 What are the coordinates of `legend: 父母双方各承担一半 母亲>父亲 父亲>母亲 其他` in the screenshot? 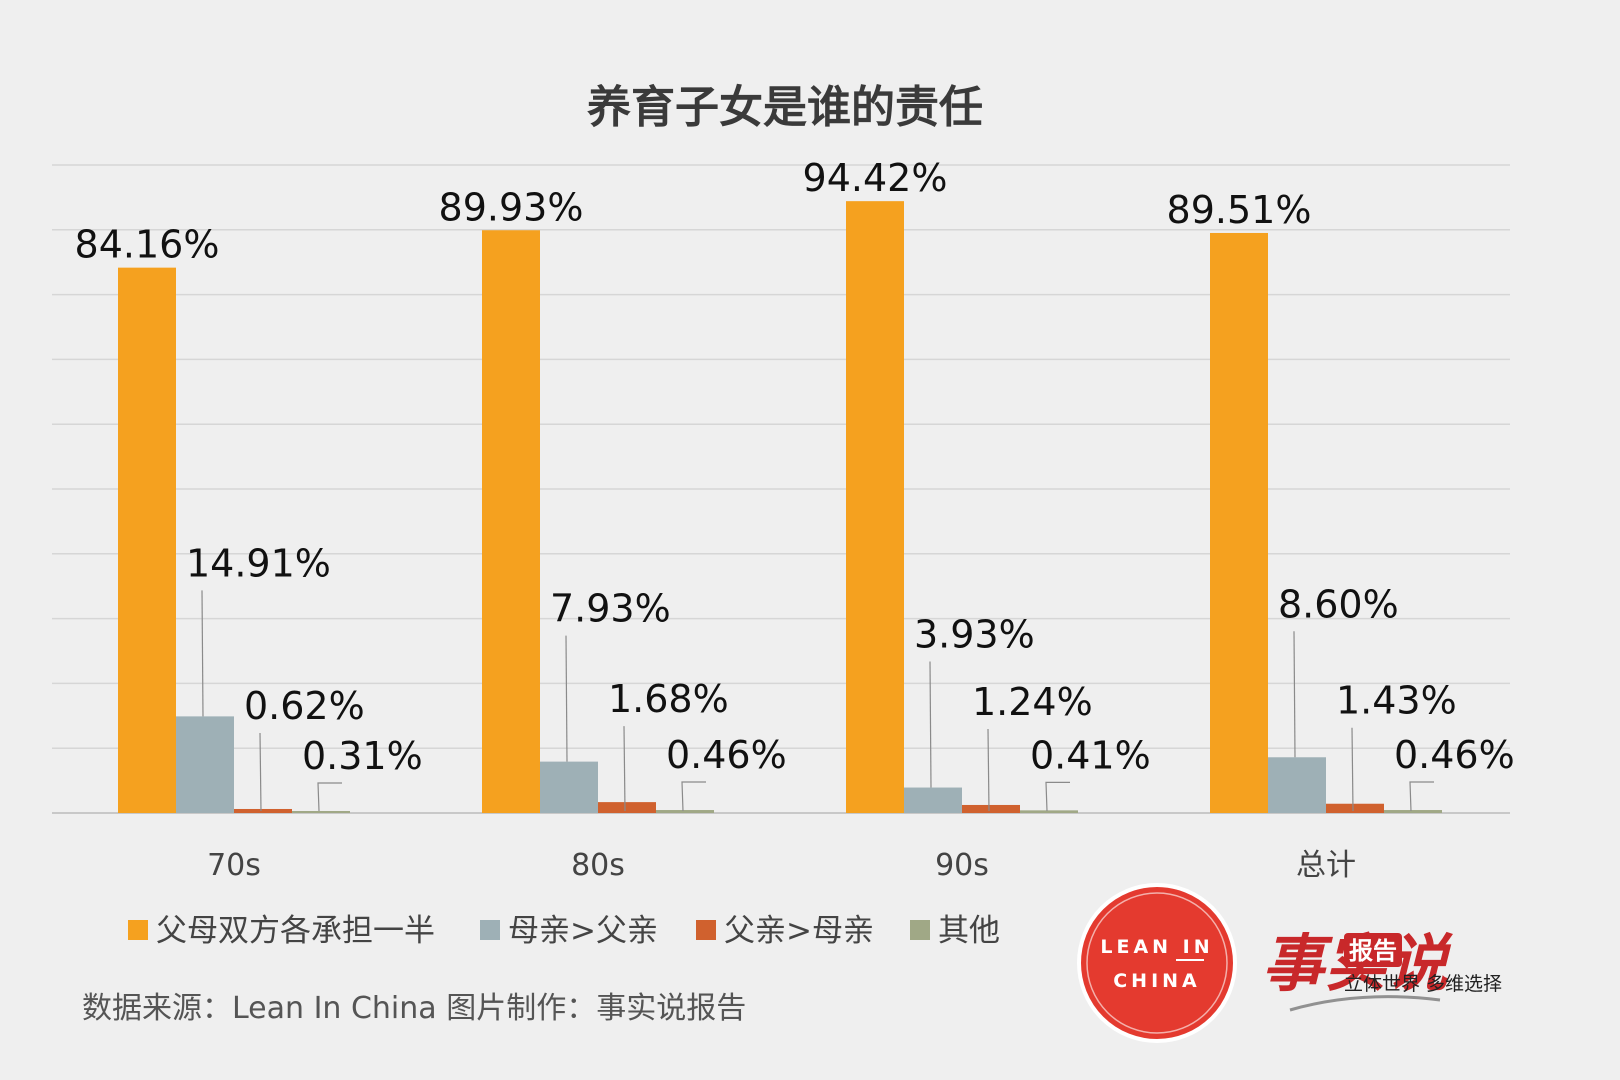 It's located at (564, 931).